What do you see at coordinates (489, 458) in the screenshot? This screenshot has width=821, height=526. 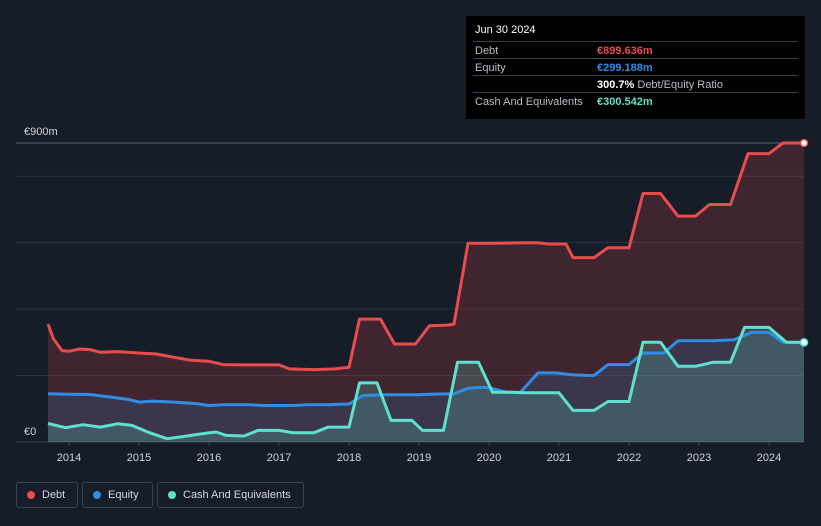 I see `x-tick-label: 2020` at bounding box center [489, 458].